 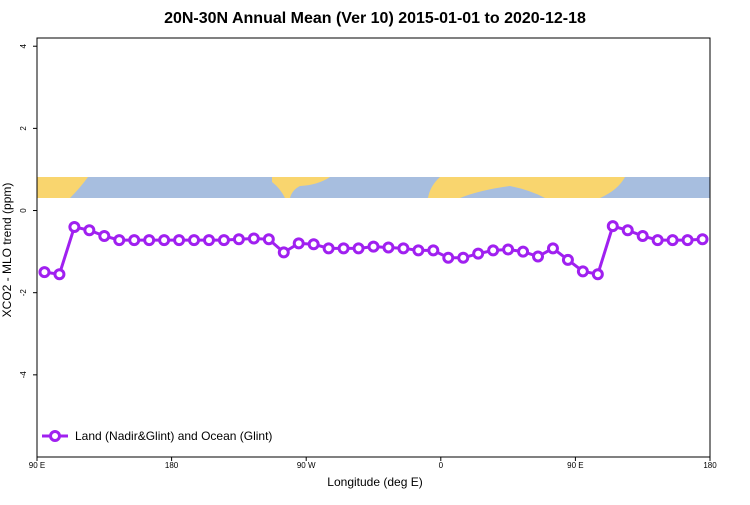 I want to click on y-tick-label: -2, so click(x=23, y=293).